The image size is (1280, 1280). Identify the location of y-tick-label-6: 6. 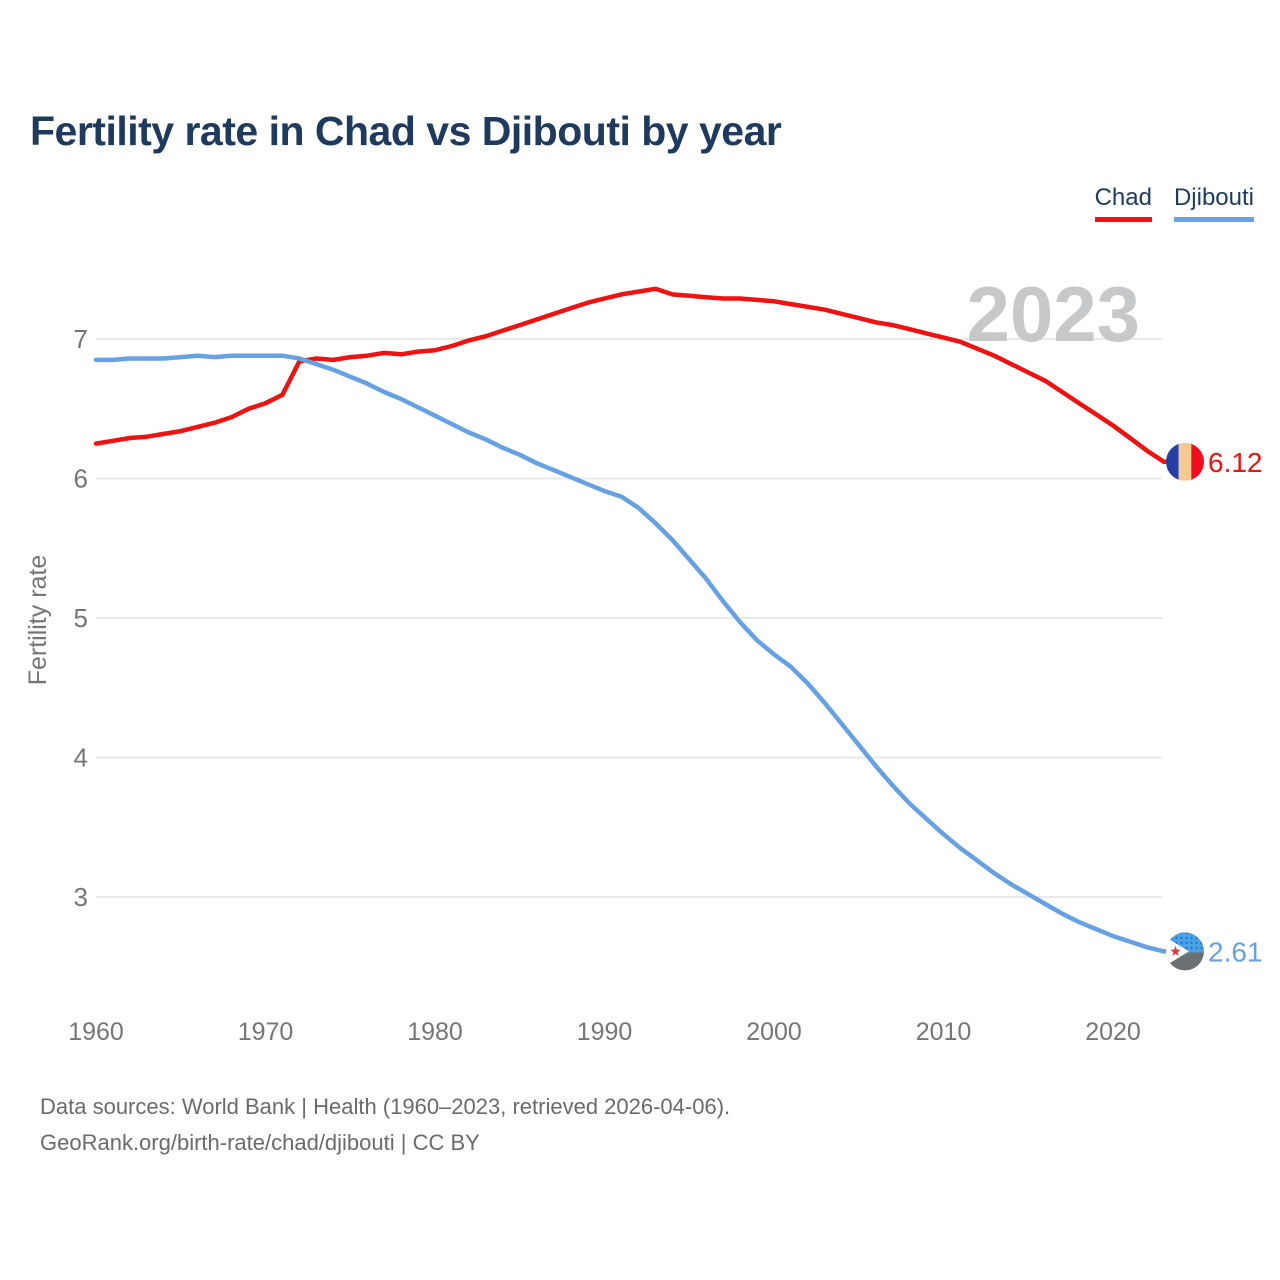
(81, 479).